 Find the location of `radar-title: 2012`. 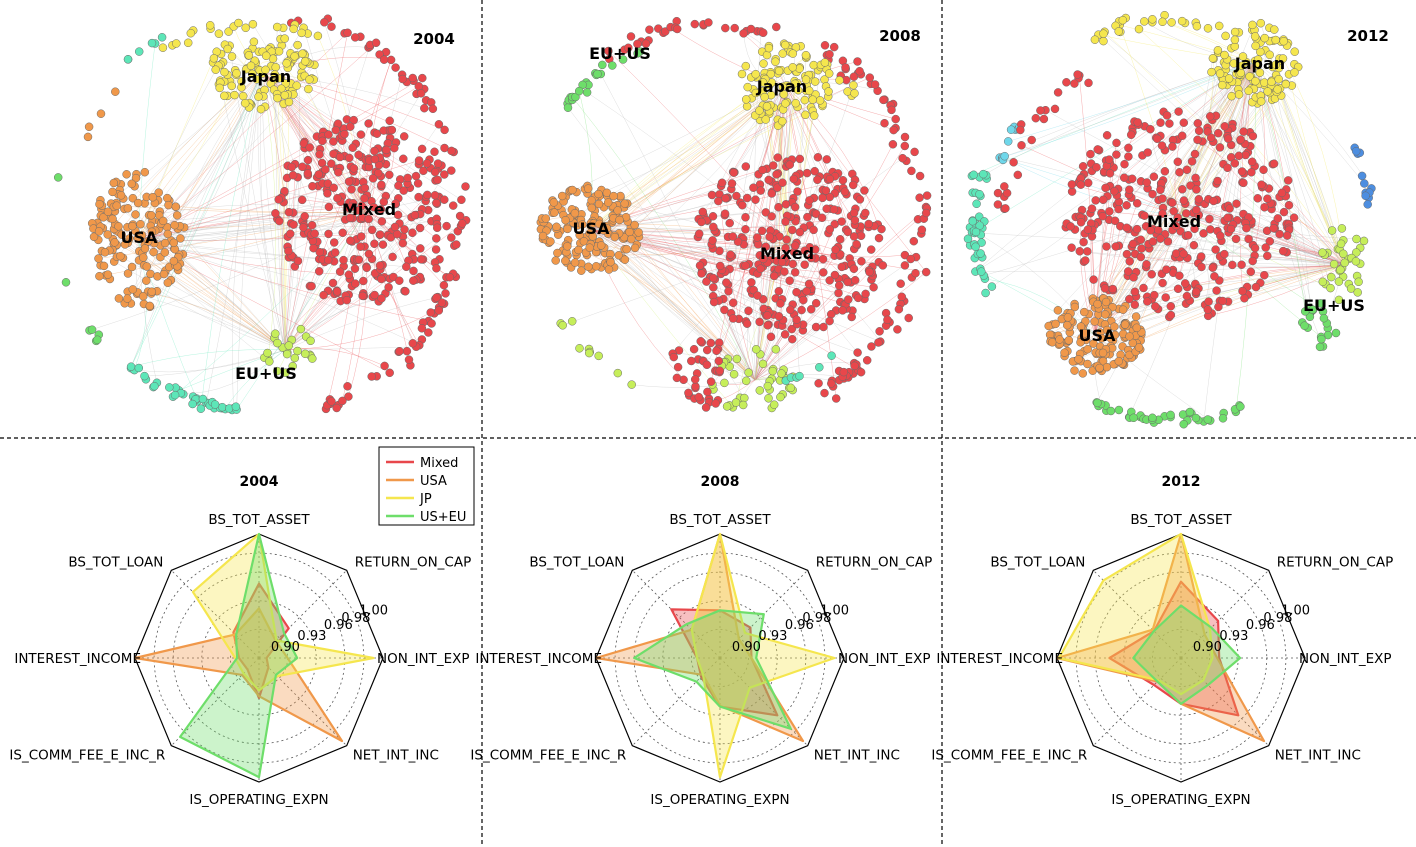

radar-title: 2012 is located at coordinates (1181, 482).